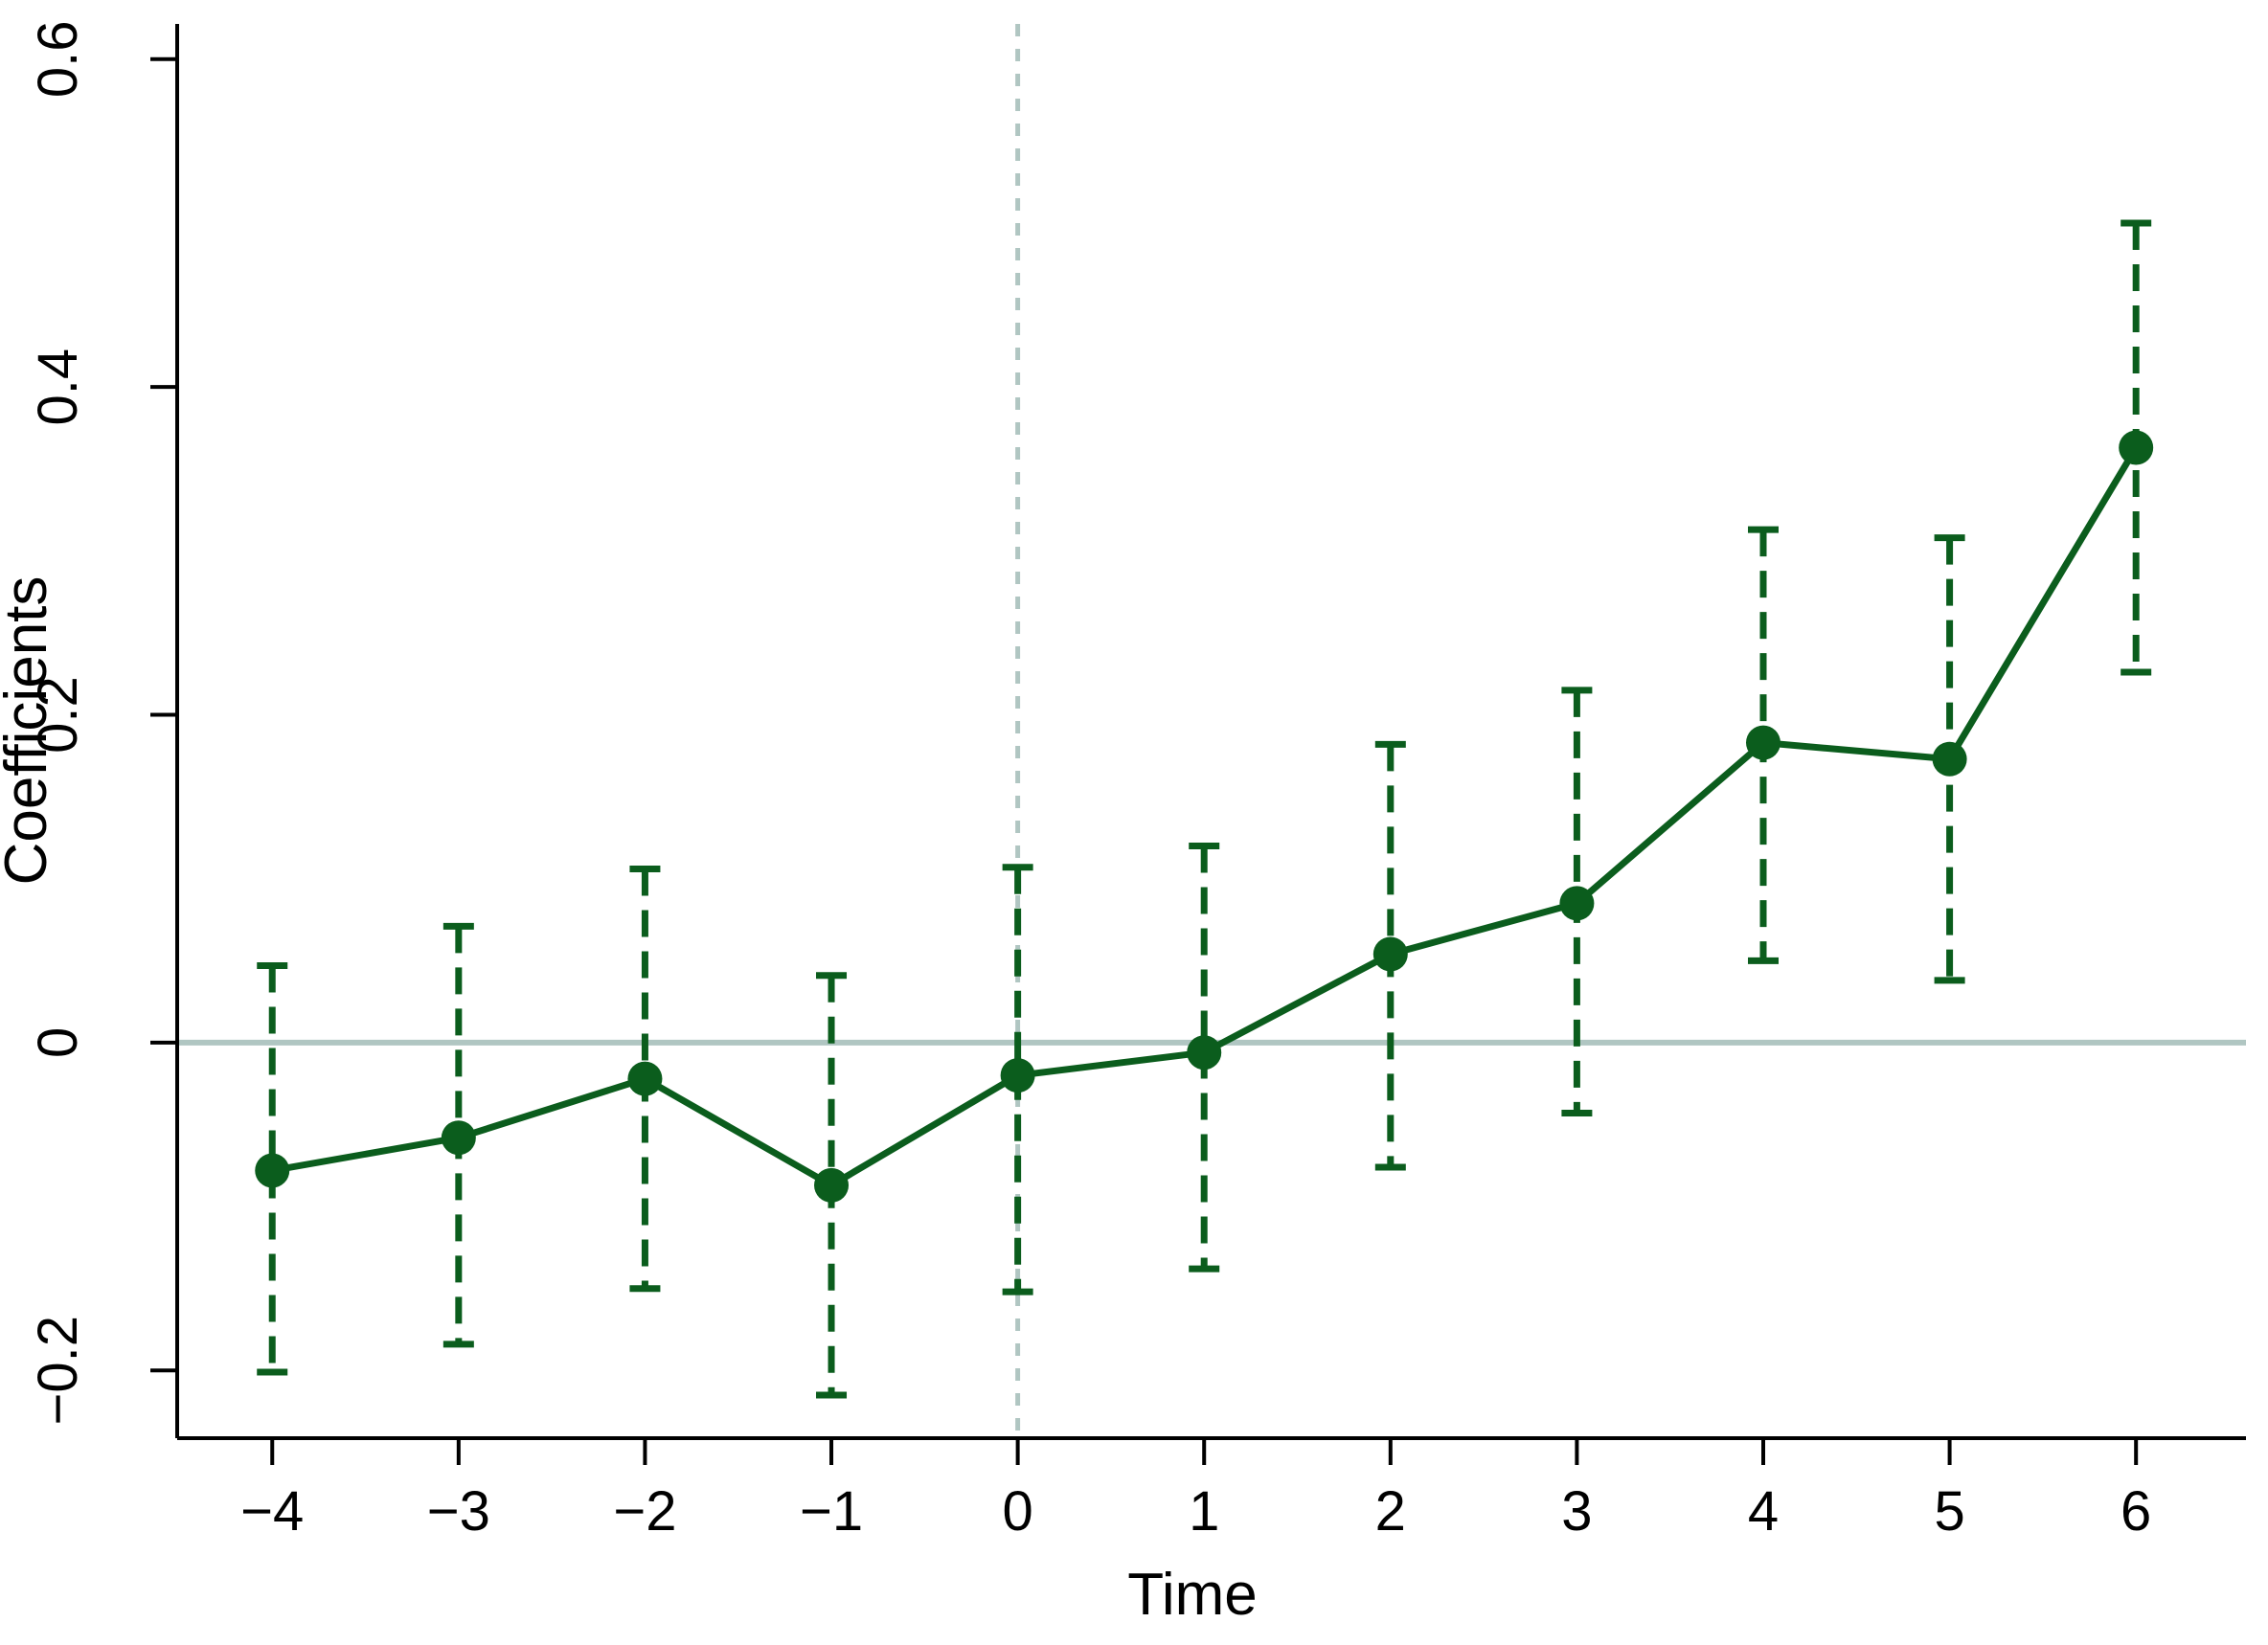  I want to click on y-tick-label: 0.4, so click(58, 387).